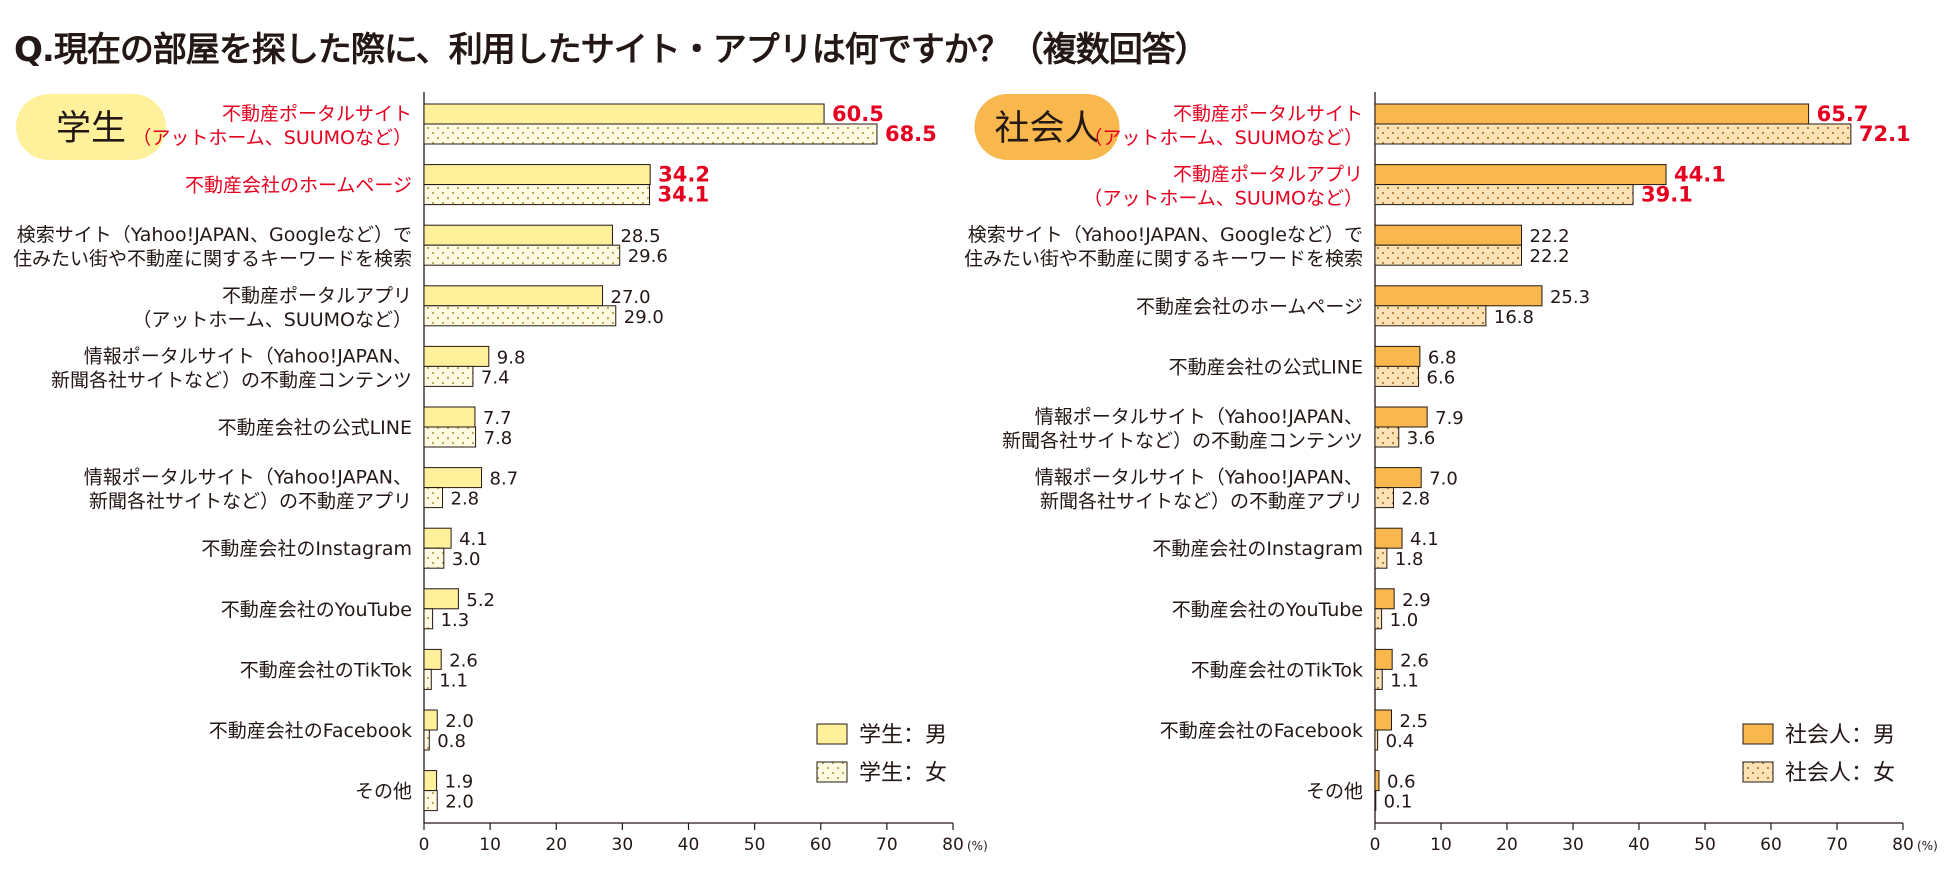 This screenshot has width=1950, height=870. I want to click on worker-value-label-female: 16.8, so click(1514, 317).